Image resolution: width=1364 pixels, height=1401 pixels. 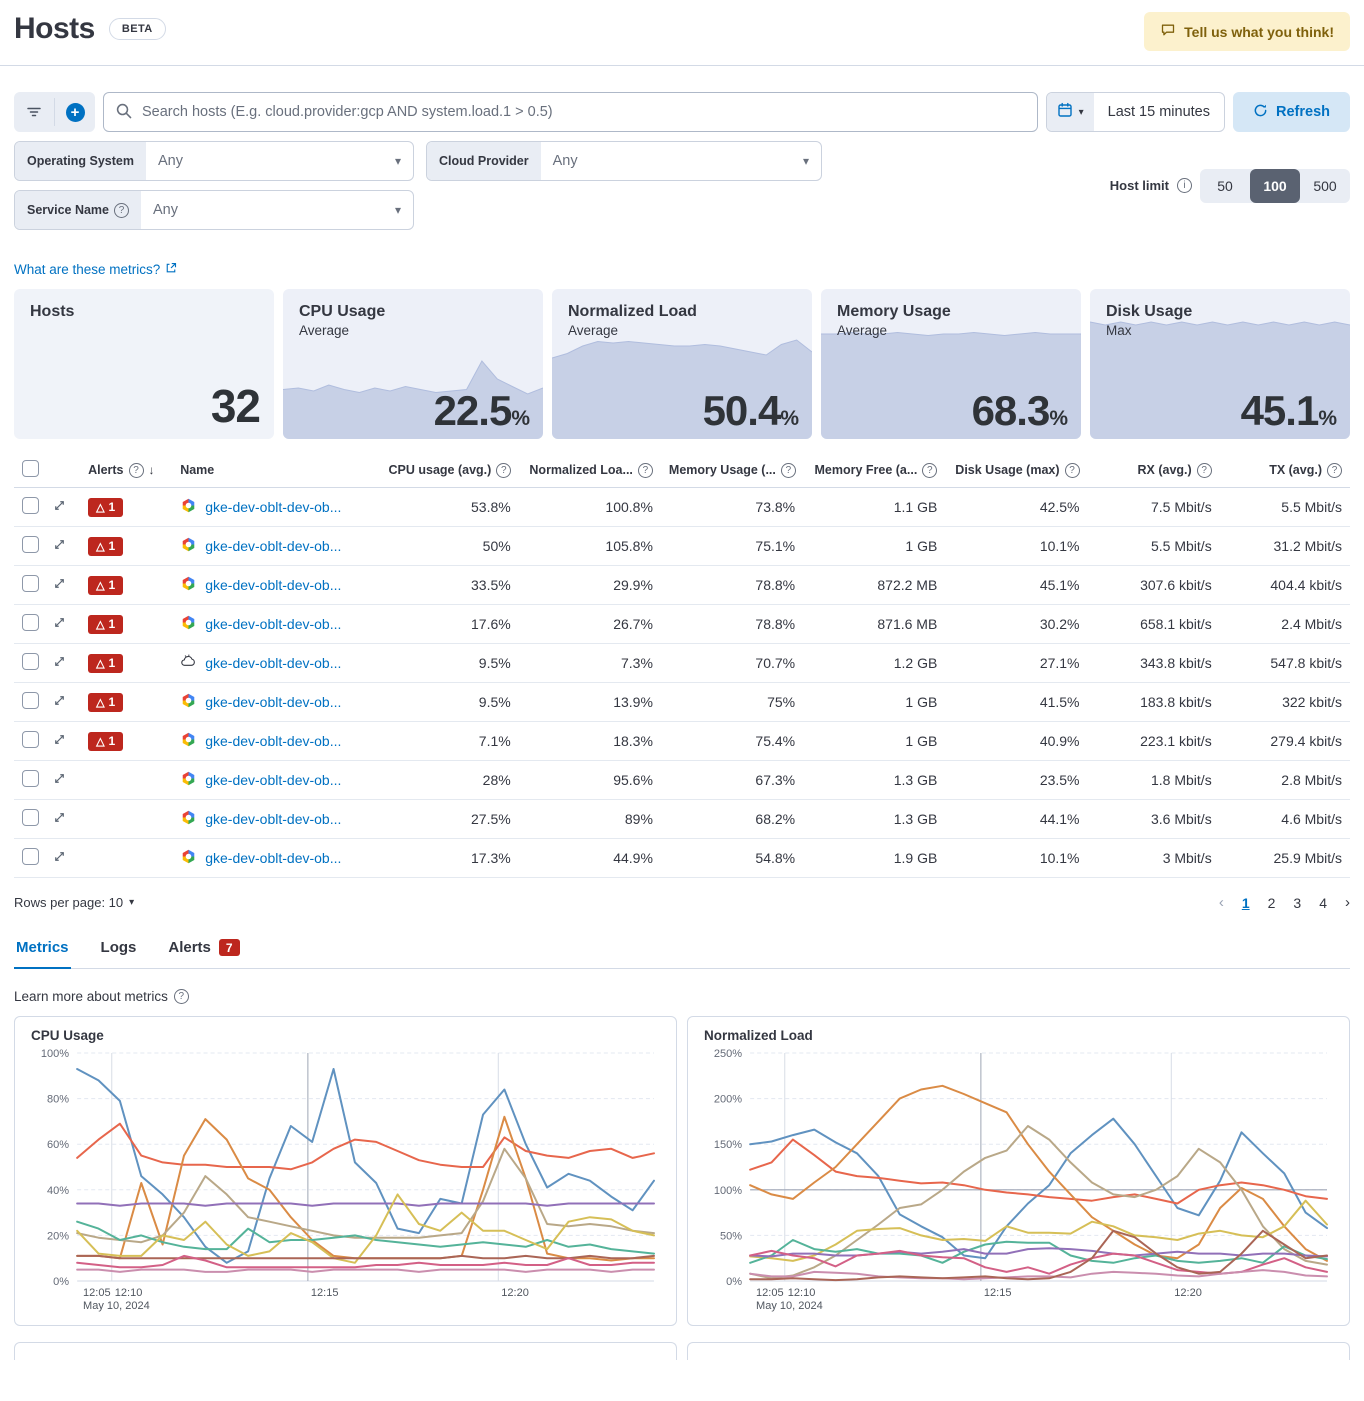 What do you see at coordinates (589, 470) in the screenshot?
I see `column-header-normalized-loa-: Normalized Loa...?` at bounding box center [589, 470].